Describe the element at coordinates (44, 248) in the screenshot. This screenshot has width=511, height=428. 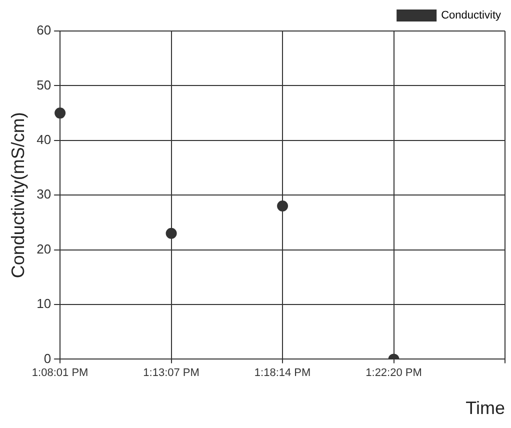
I see `y-tick-label: 20` at that location.